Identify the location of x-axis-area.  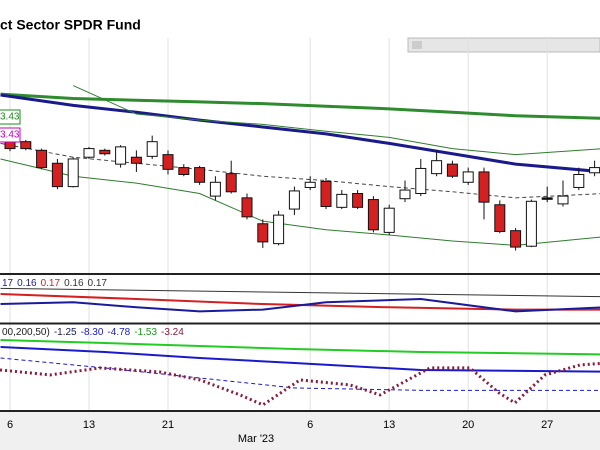
(300, 431).